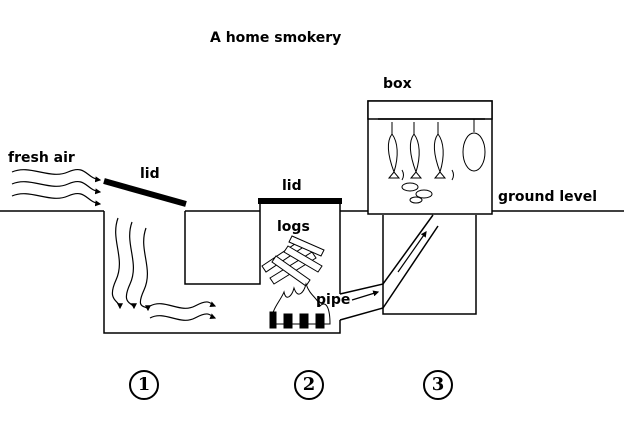  What do you see at coordinates (150, 174) in the screenshot?
I see `lid-1-label: lid` at bounding box center [150, 174].